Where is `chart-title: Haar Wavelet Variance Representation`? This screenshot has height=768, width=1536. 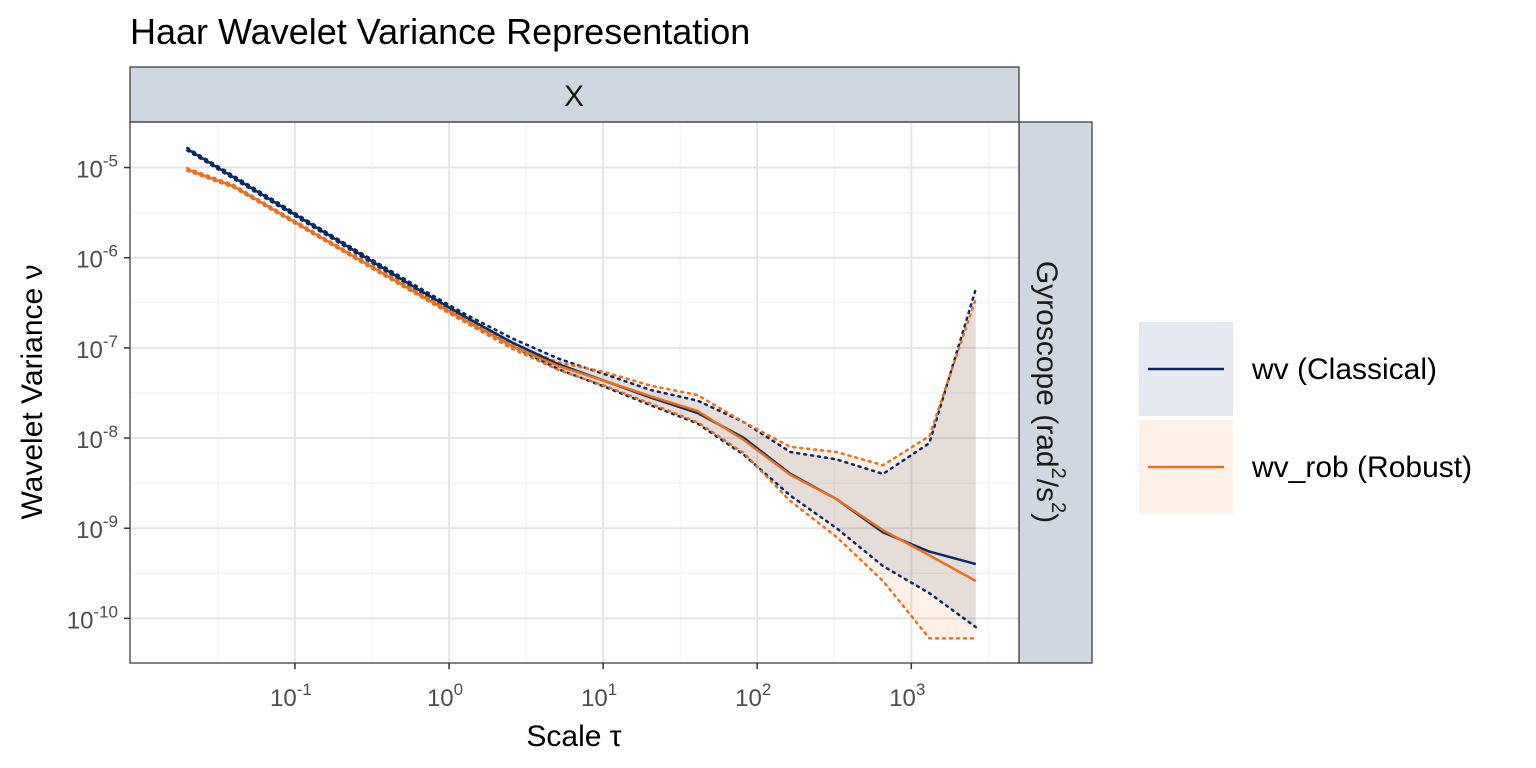
chart-title: Haar Wavelet Variance Representation is located at coordinates (440, 31).